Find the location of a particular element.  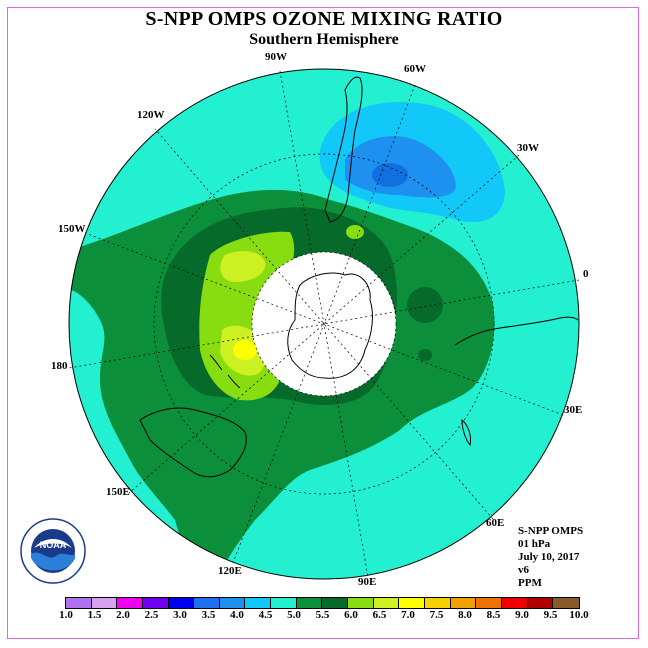

map-title: S-NPP OMPS OZONE MIXING RATIO is located at coordinates (324, 19).